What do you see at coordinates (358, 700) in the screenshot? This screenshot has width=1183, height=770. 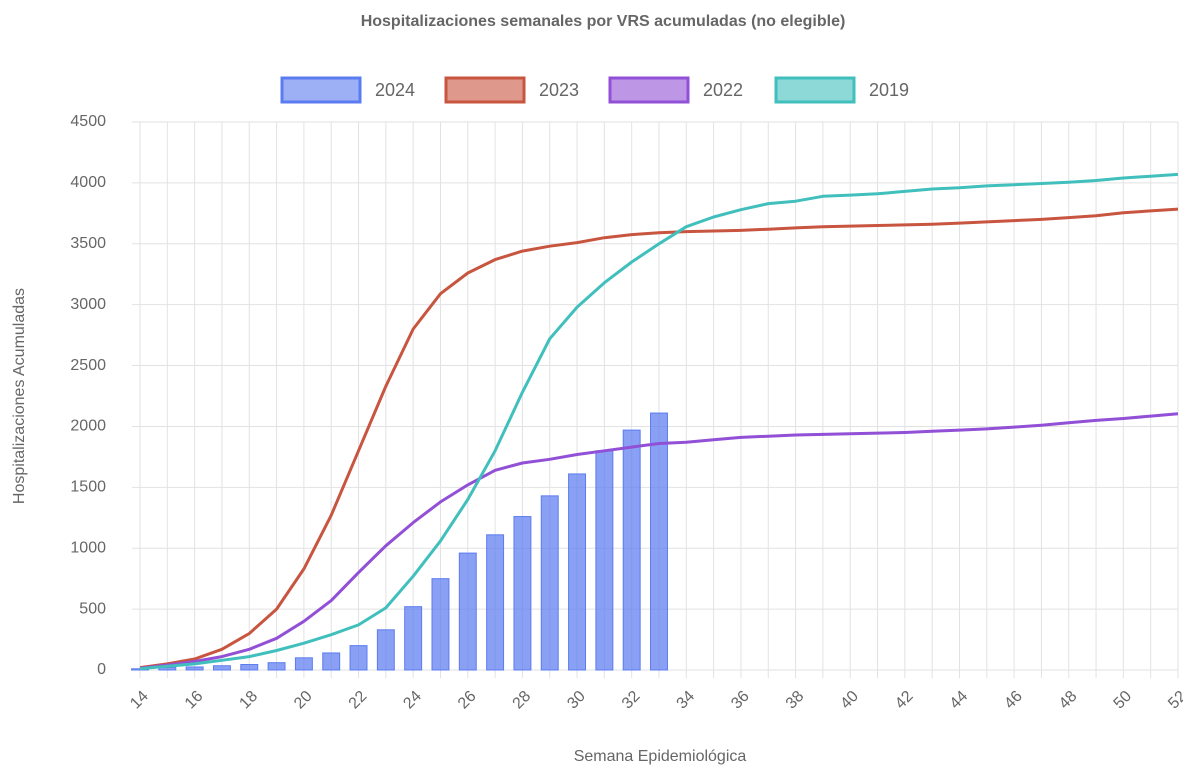 I see `x-tick-label: 22` at bounding box center [358, 700].